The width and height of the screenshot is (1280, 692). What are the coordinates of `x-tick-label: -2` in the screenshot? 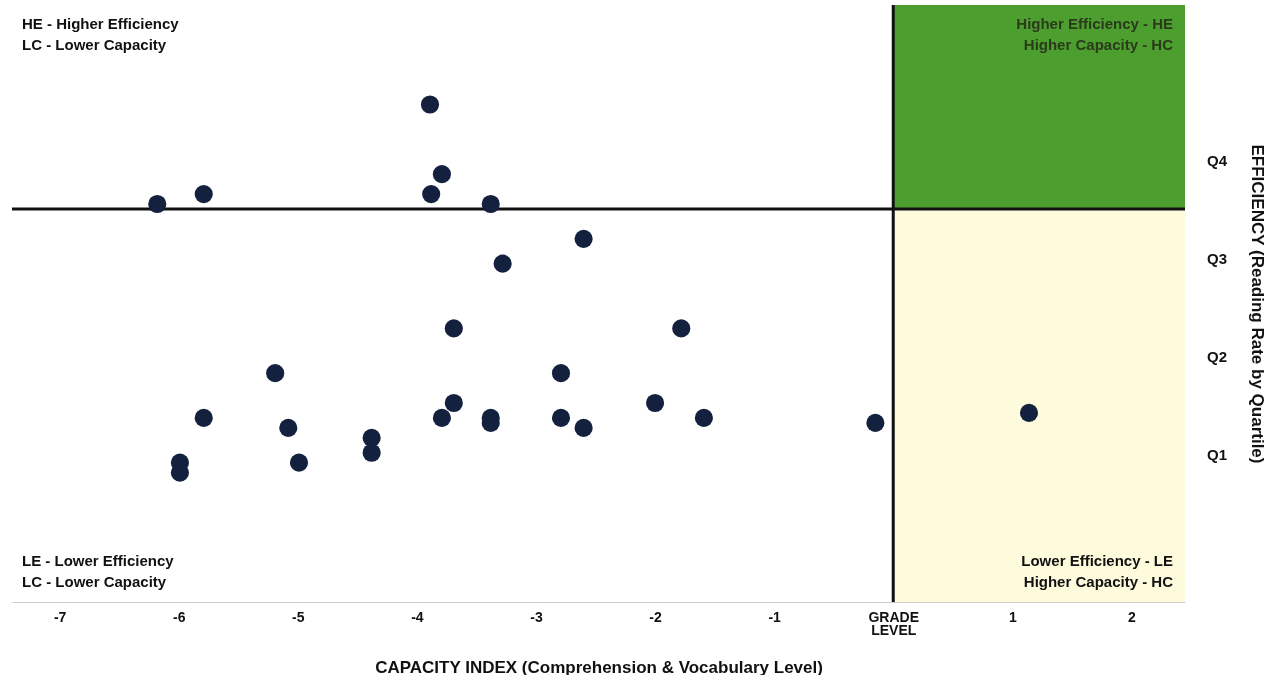 It's located at (655, 616).